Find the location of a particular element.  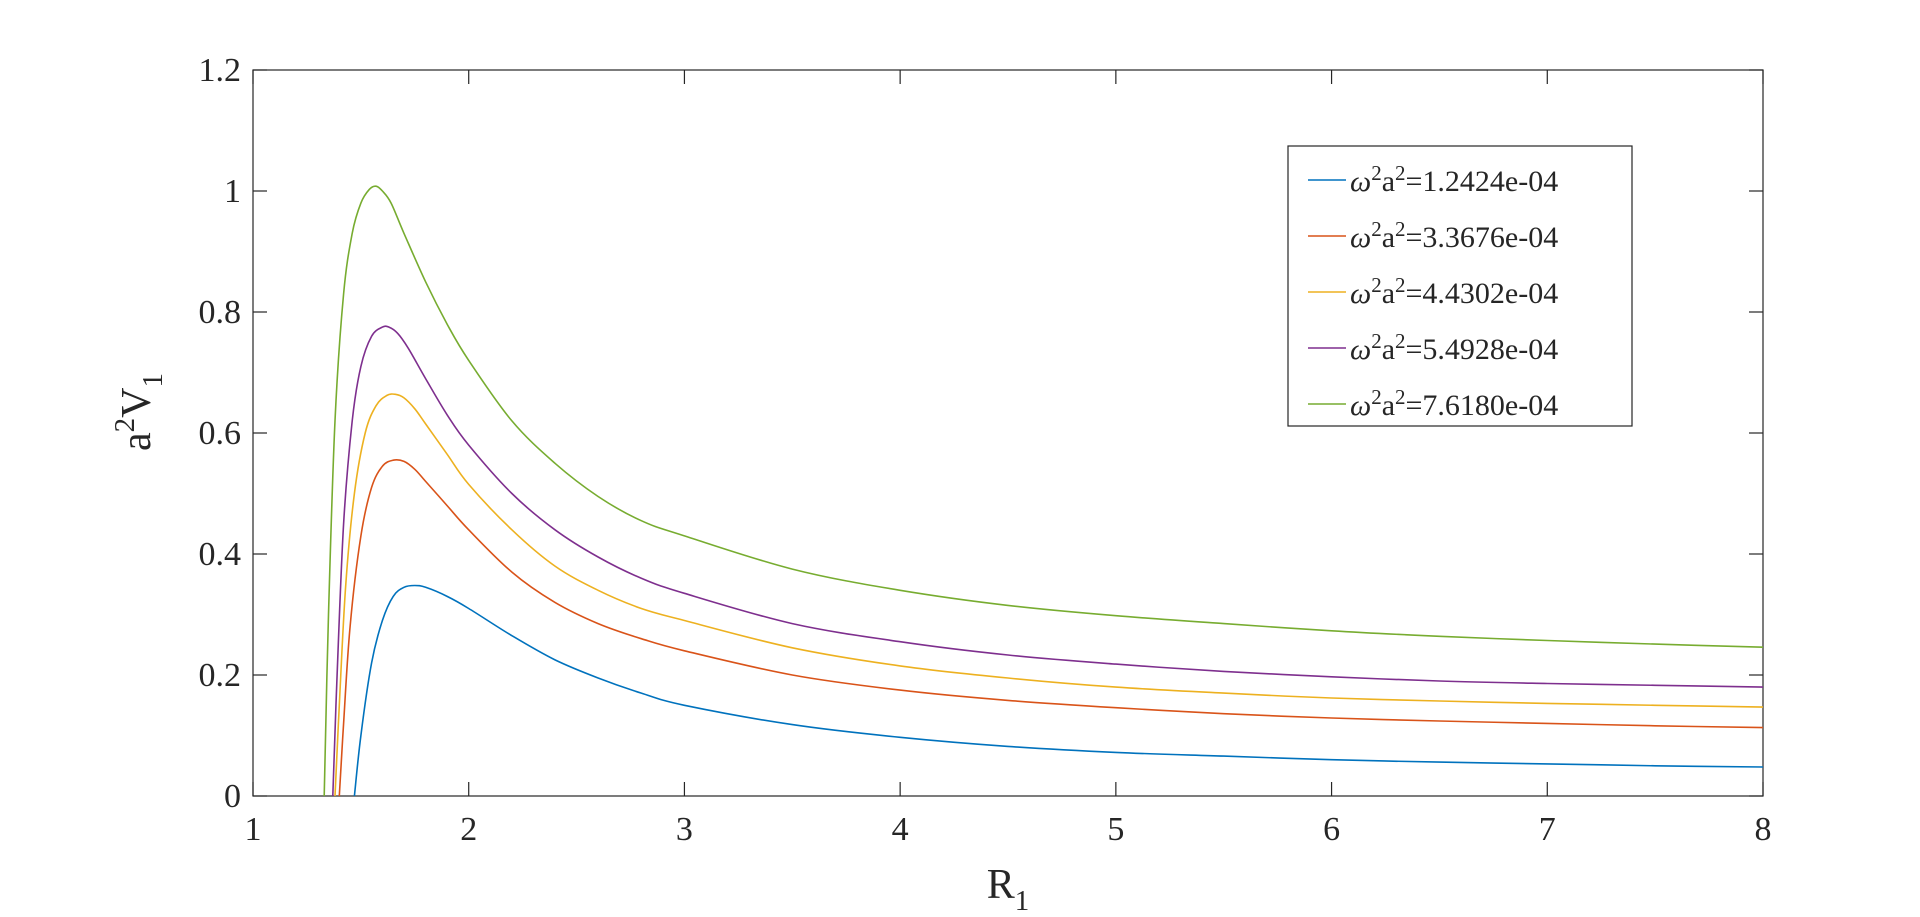

legend-box is located at coordinates (1460, 286).